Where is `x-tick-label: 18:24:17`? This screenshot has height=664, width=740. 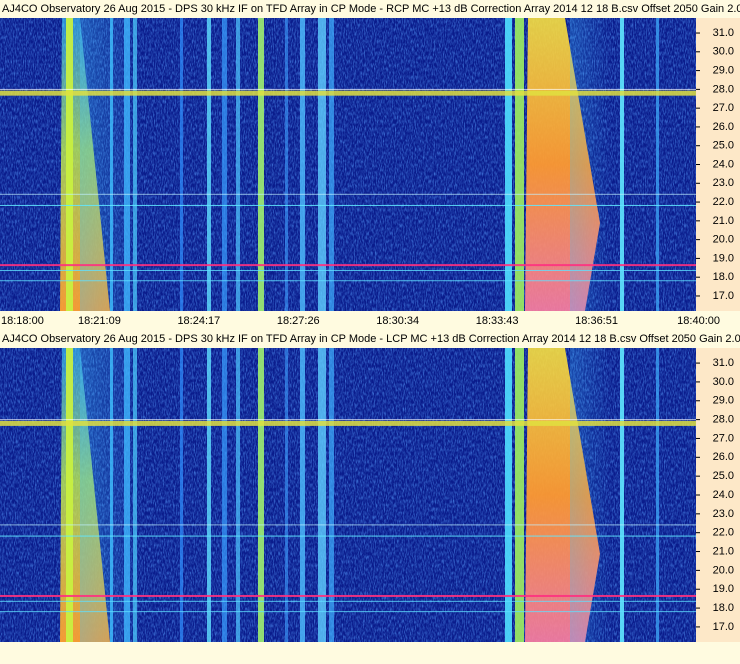 x-tick-label: 18:24:17 is located at coordinates (198, 321).